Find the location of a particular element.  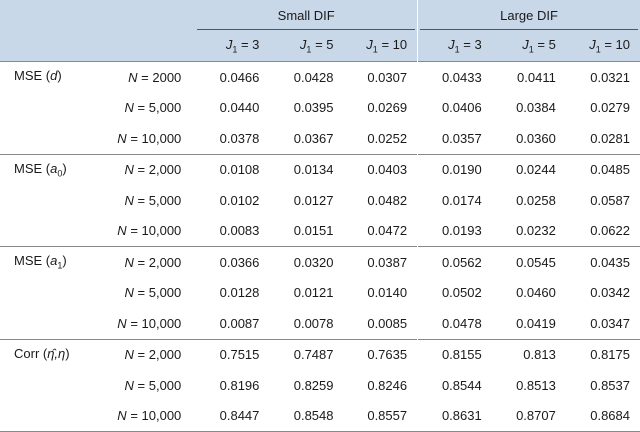

j-header-row: J1 = 3 J1 = 5 J1 = 10 J1 = 3 J1 = 5 J1 = 10 is located at coordinates (320, 46).